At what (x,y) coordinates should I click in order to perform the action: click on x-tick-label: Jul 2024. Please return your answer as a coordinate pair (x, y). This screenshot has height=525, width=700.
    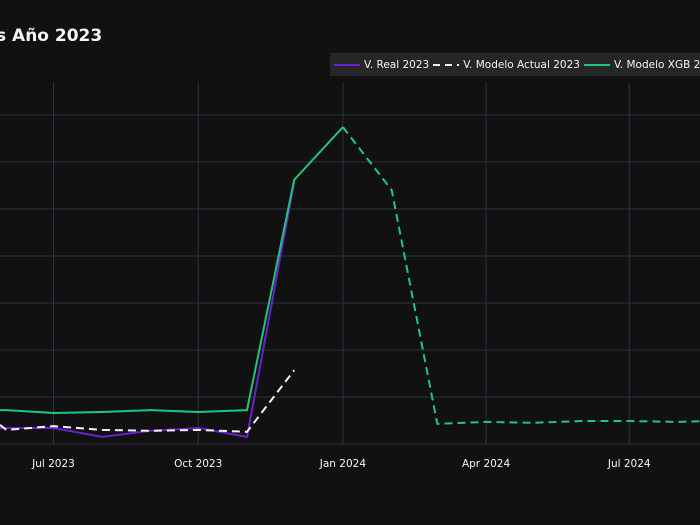
    Looking at the image, I should click on (629, 464).